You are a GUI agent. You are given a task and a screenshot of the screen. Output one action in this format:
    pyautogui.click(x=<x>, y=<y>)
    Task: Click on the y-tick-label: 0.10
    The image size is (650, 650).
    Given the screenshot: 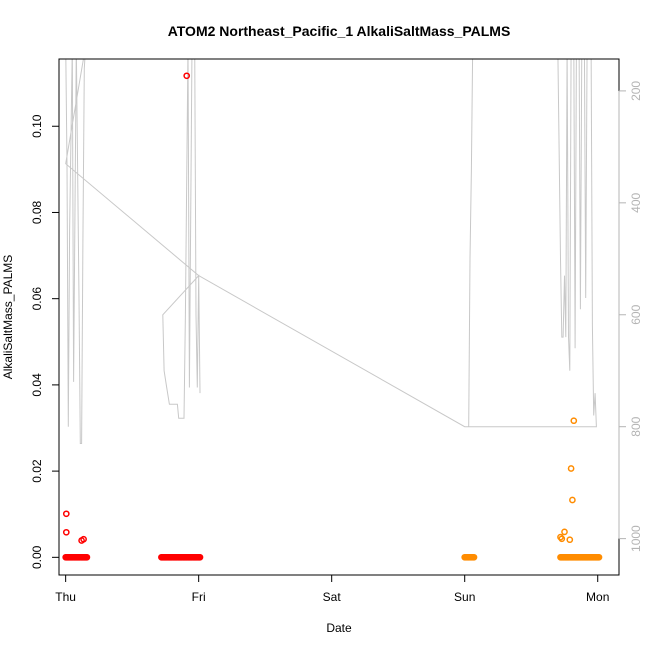 What is the action you would take?
    pyautogui.click(x=37, y=126)
    